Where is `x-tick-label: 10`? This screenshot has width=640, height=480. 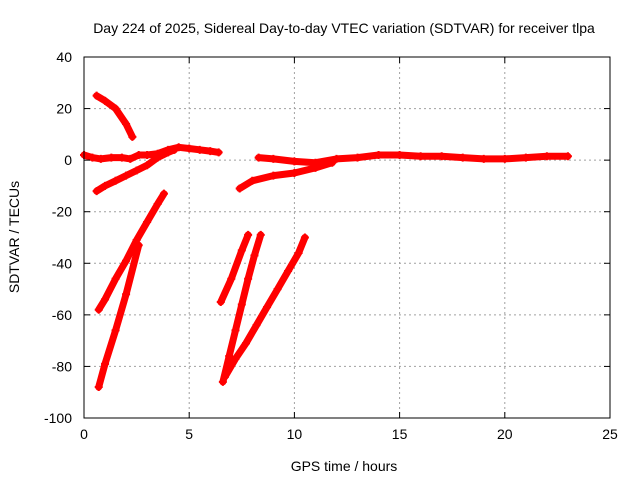 x-tick-label: 10 is located at coordinates (295, 434).